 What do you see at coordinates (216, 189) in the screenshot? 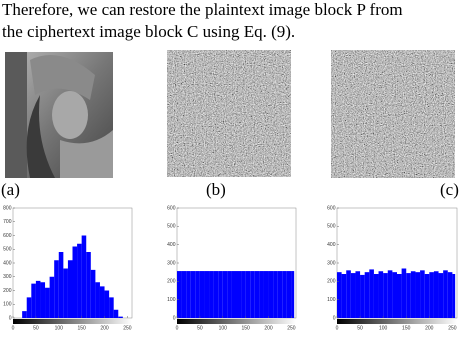
I see `panel-label: (b)` at bounding box center [216, 189].